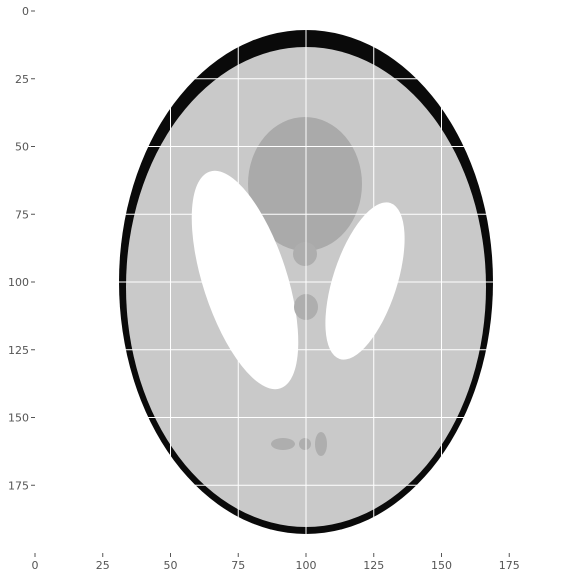 Image resolution: width=584 pixels, height=577 pixels. What do you see at coordinates (22, 79) in the screenshot?
I see `y-tick-label-25: 25` at bounding box center [22, 79].